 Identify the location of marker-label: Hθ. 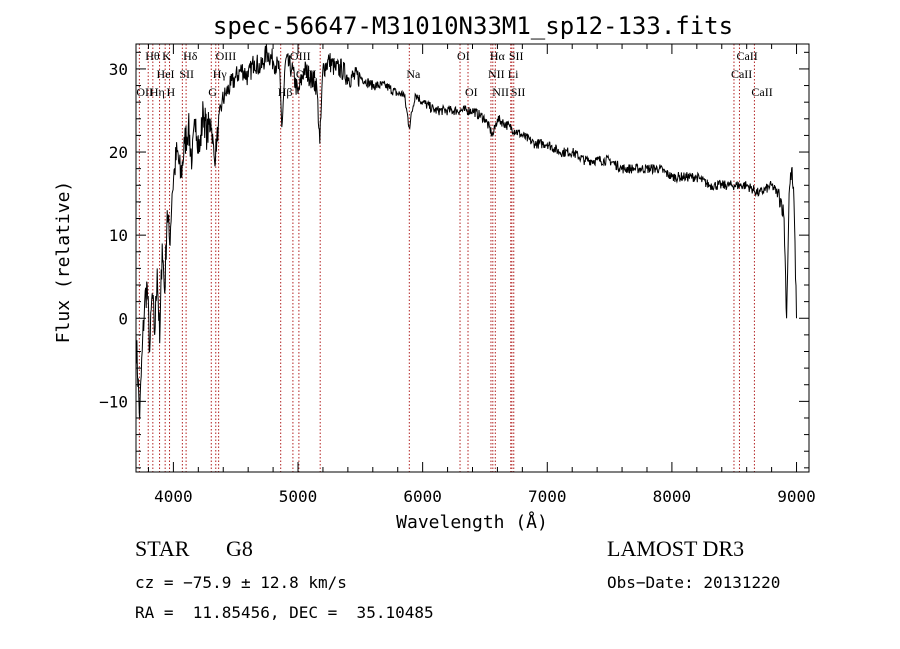
(152, 56).